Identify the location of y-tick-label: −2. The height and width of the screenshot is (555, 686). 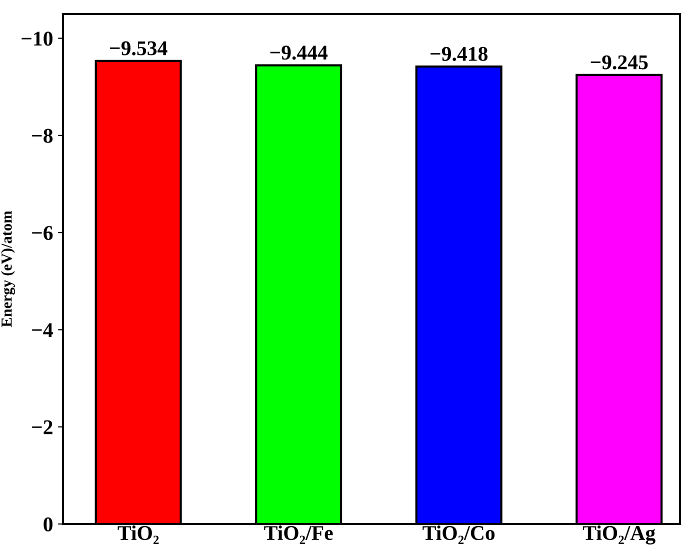
(42, 427).